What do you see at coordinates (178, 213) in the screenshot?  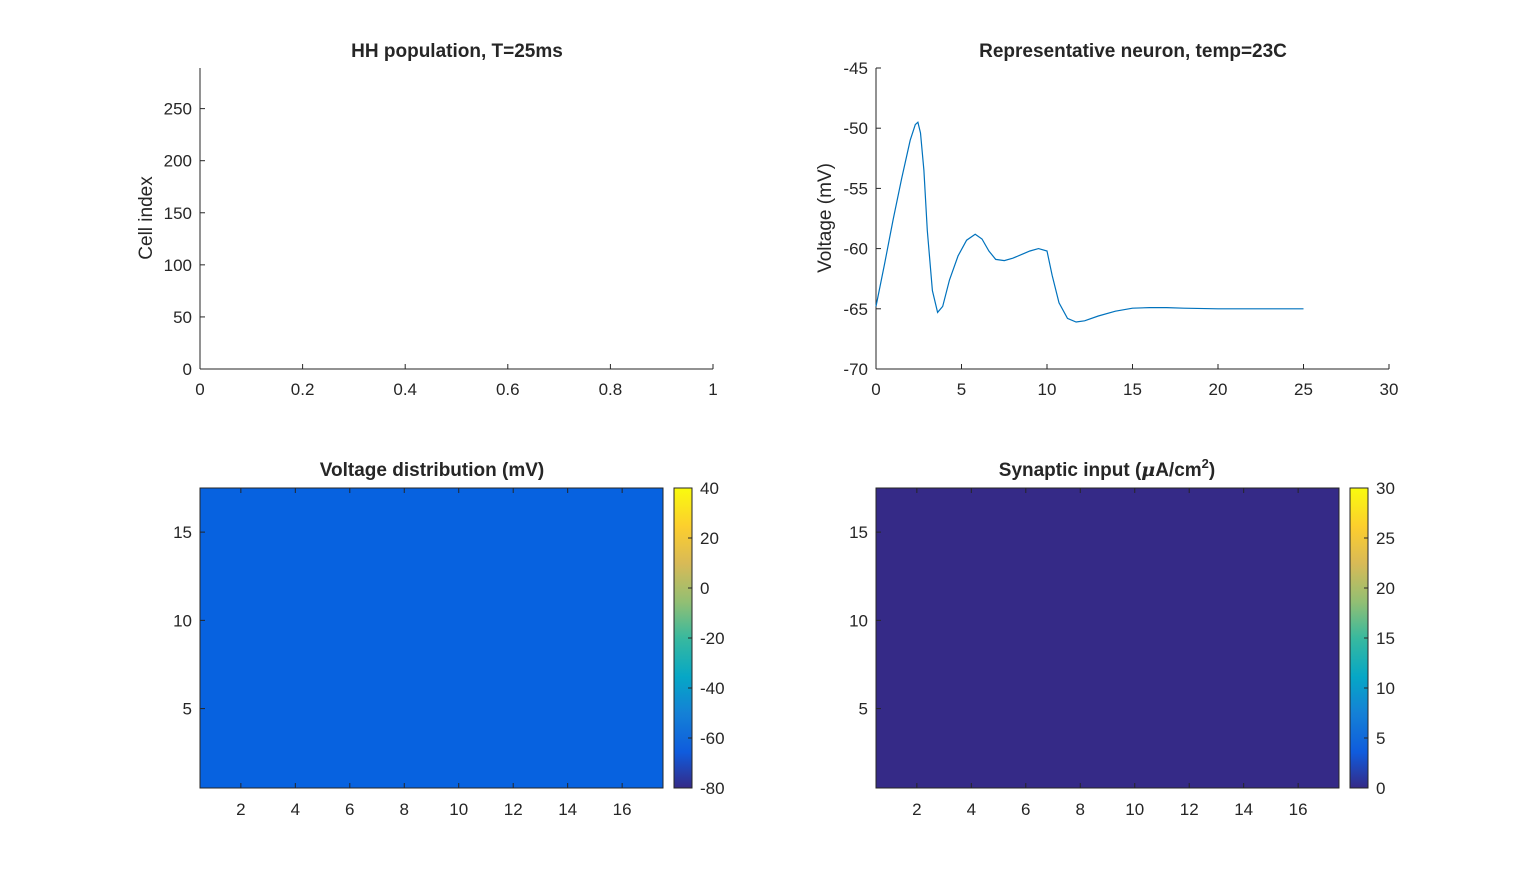 I see `y-tick-label: 150` at bounding box center [178, 213].